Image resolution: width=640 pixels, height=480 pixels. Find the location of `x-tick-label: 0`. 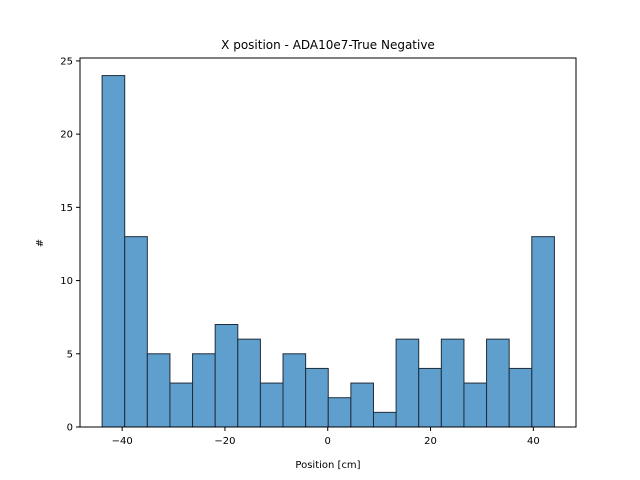

x-tick-label: 0 is located at coordinates (328, 441).